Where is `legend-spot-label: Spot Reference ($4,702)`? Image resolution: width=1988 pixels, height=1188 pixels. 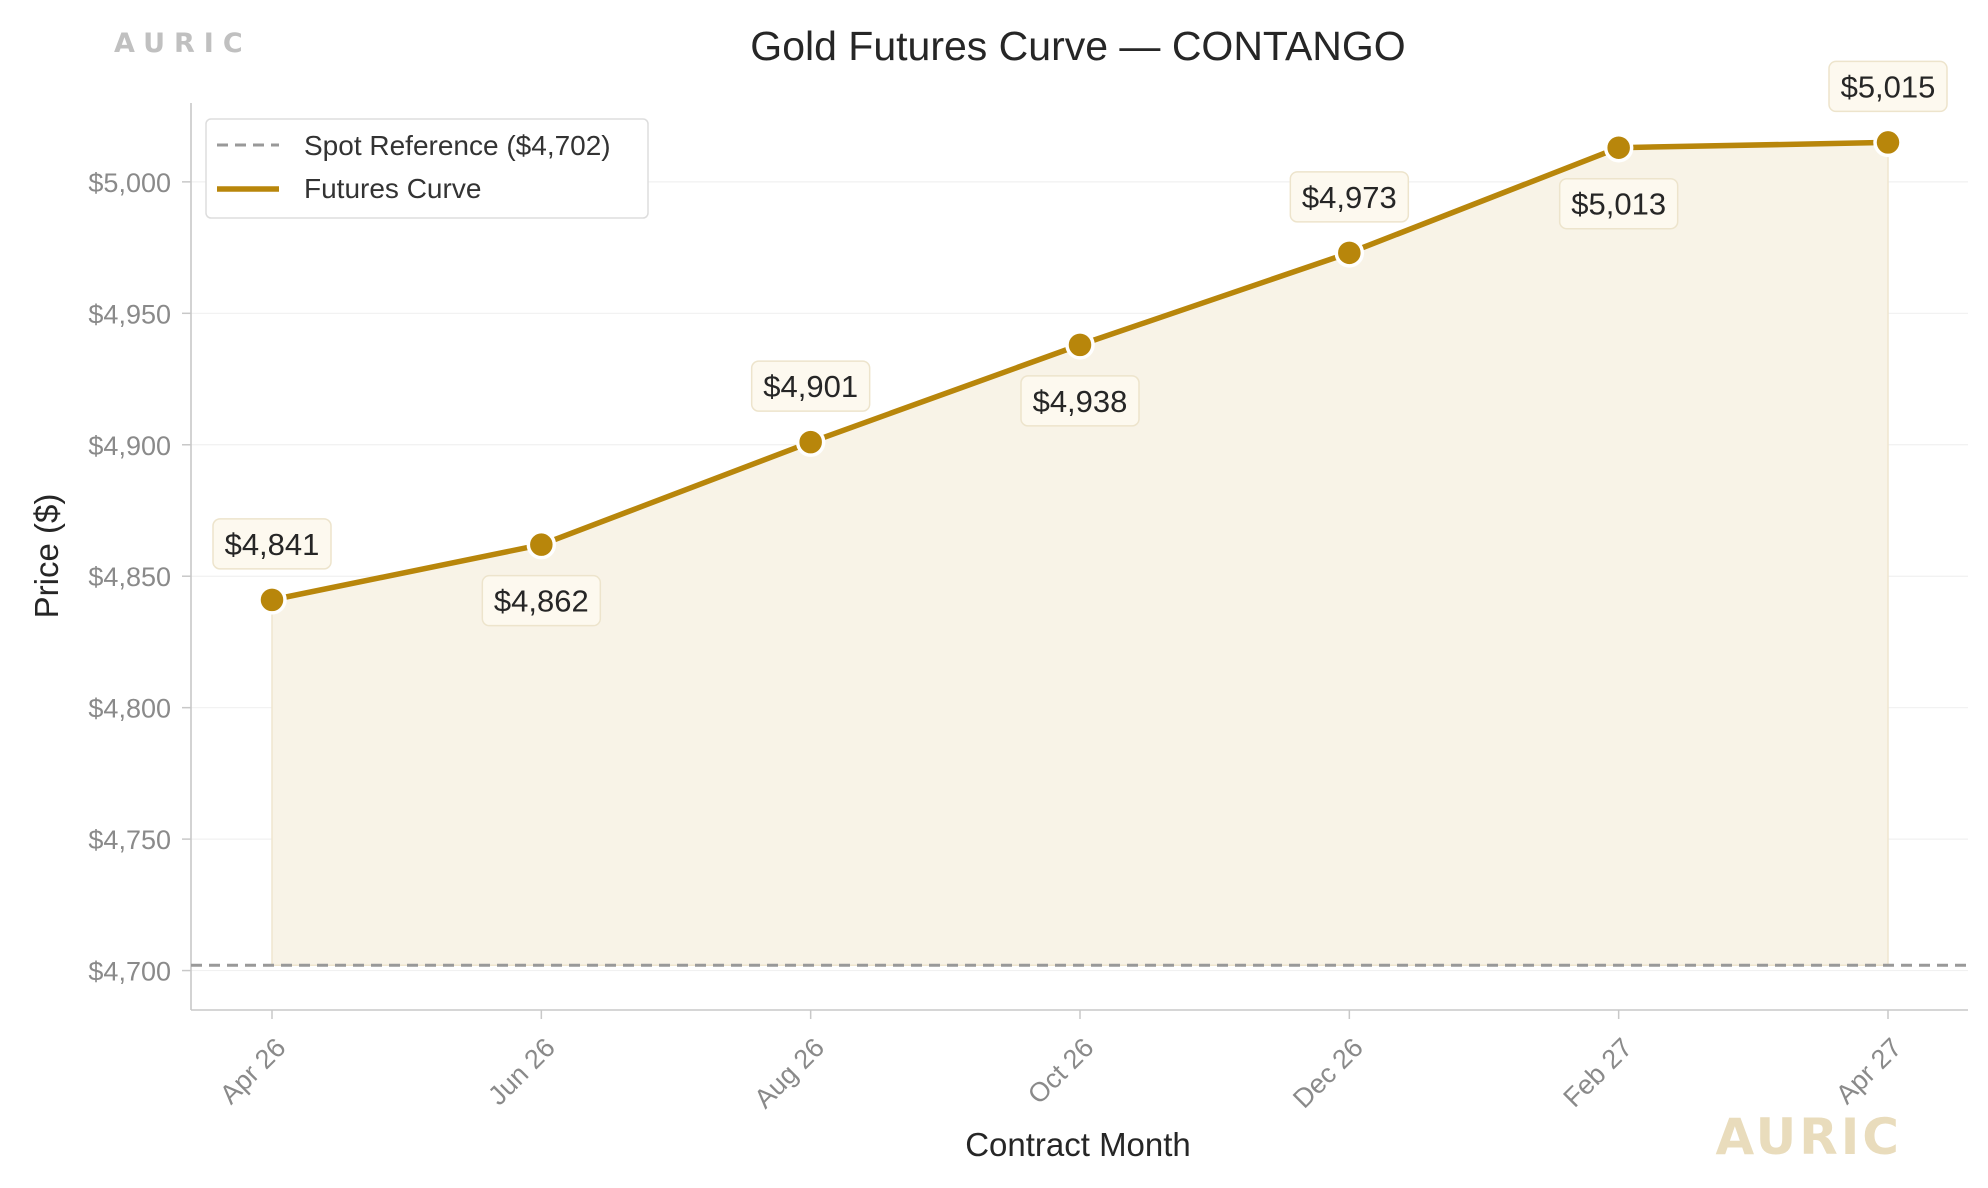
legend-spot-label: Spot Reference ($4,702) is located at coordinates (457, 145).